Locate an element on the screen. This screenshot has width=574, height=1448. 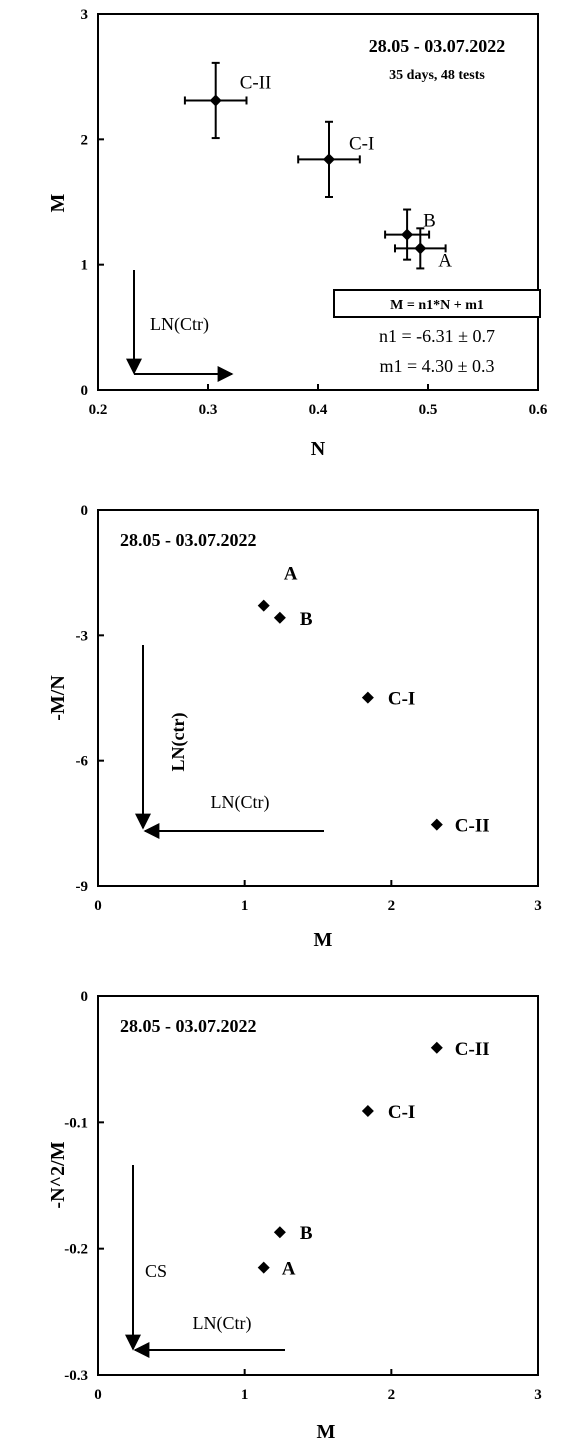
vertical-arrow-label: LN(ctr) is located at coordinates (178, 742).